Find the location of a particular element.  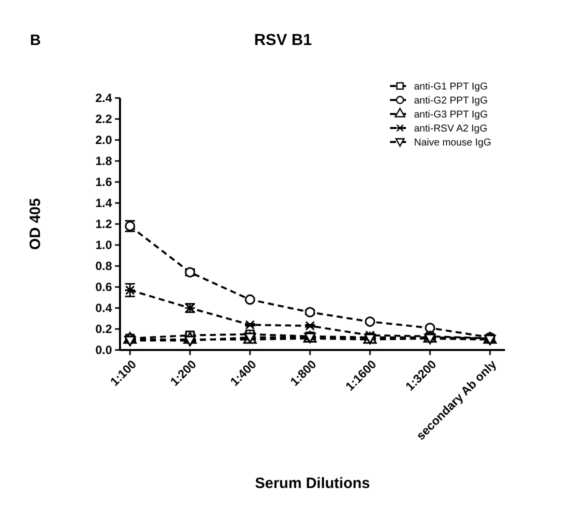

y-tick-label: 1.0 is located at coordinates (103, 245).